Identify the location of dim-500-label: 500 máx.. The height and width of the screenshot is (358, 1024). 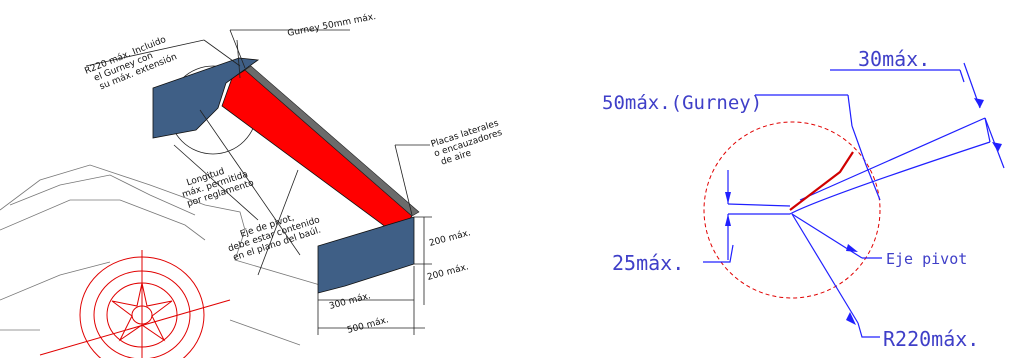
(368, 325).